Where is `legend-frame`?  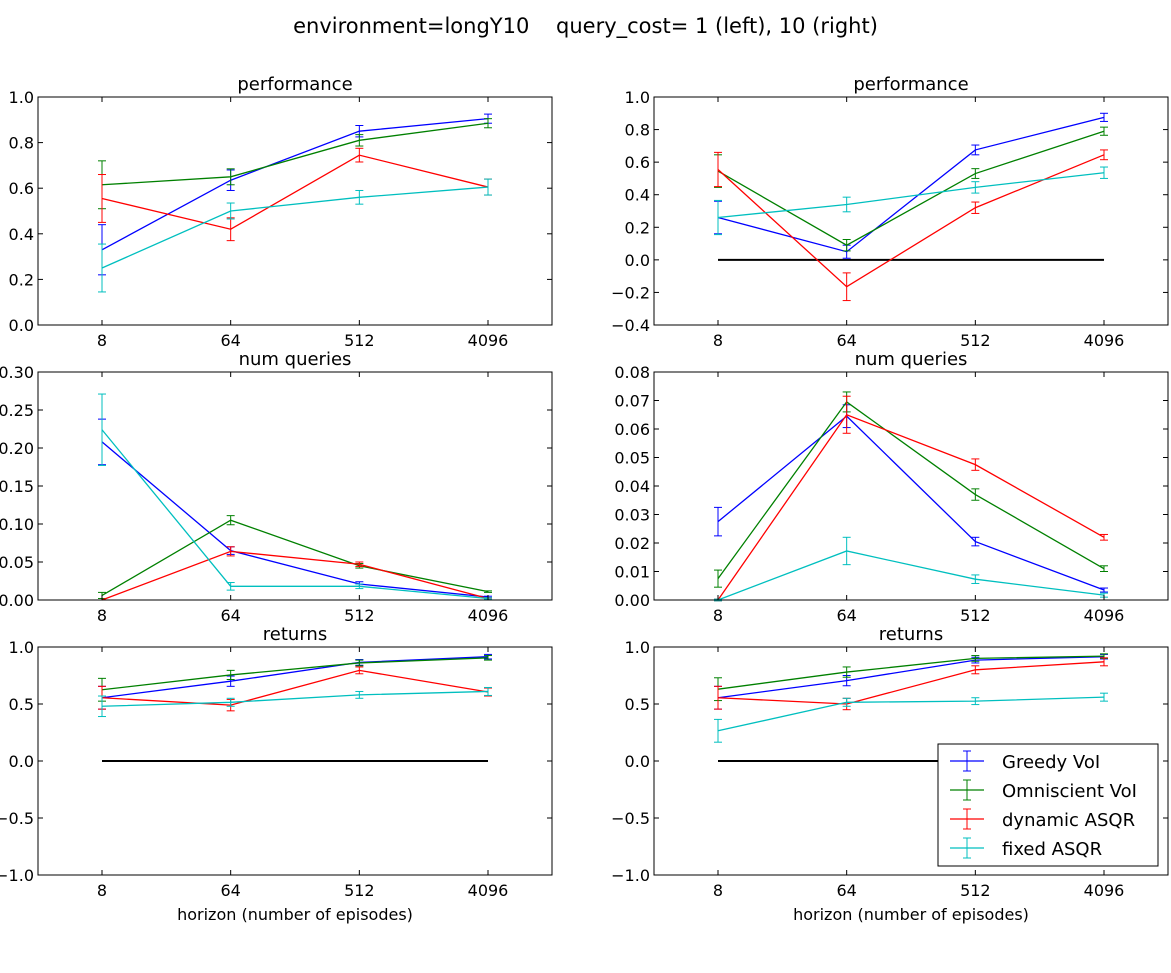 legend-frame is located at coordinates (1048, 805).